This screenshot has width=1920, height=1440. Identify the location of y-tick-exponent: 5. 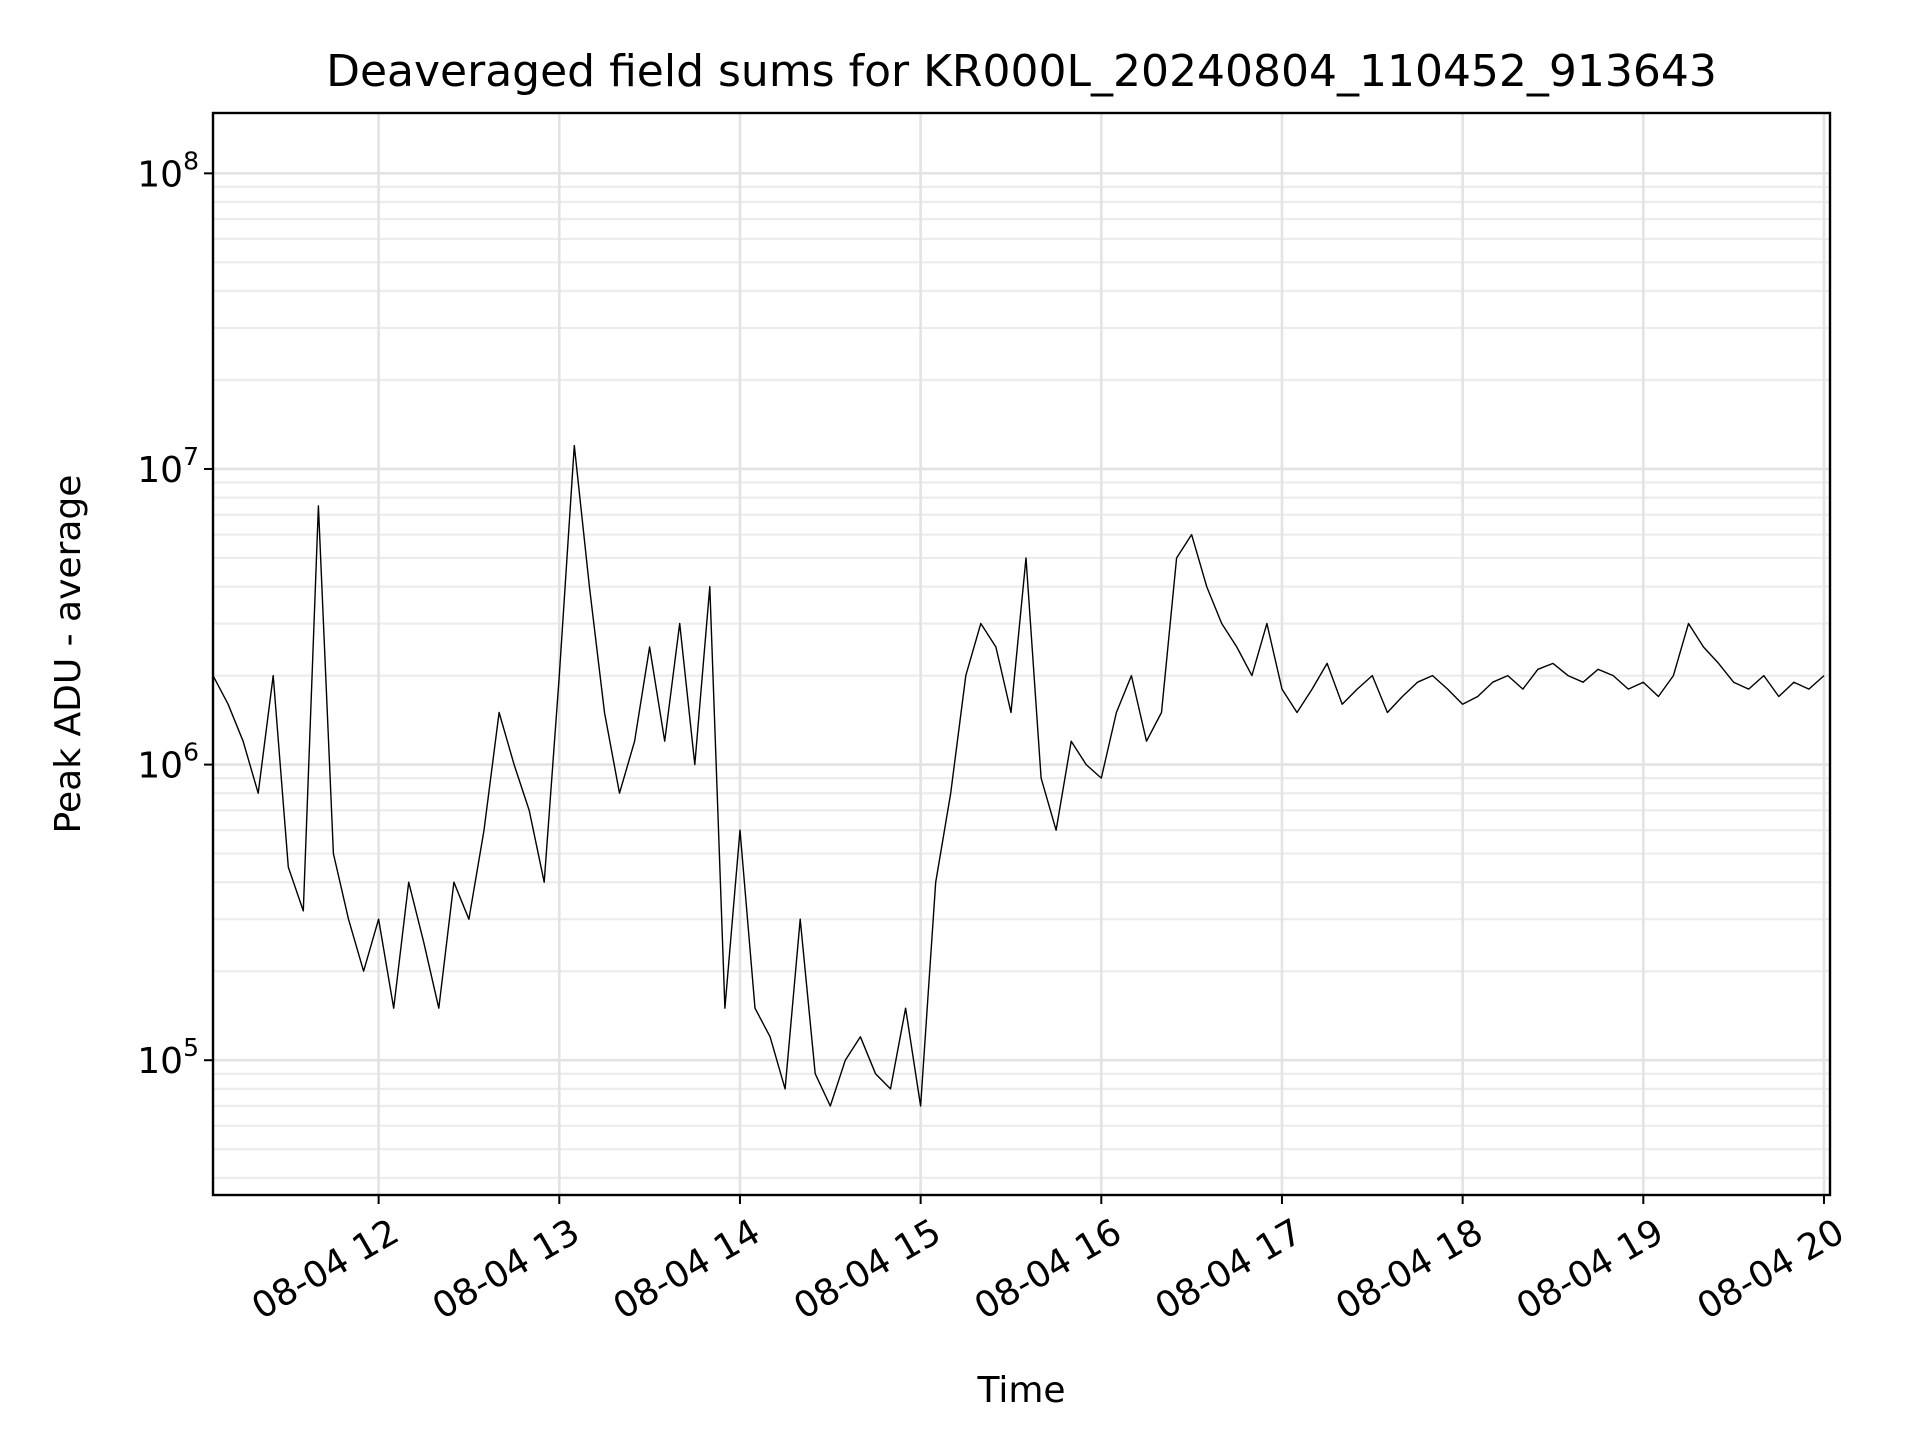
(191, 1047).